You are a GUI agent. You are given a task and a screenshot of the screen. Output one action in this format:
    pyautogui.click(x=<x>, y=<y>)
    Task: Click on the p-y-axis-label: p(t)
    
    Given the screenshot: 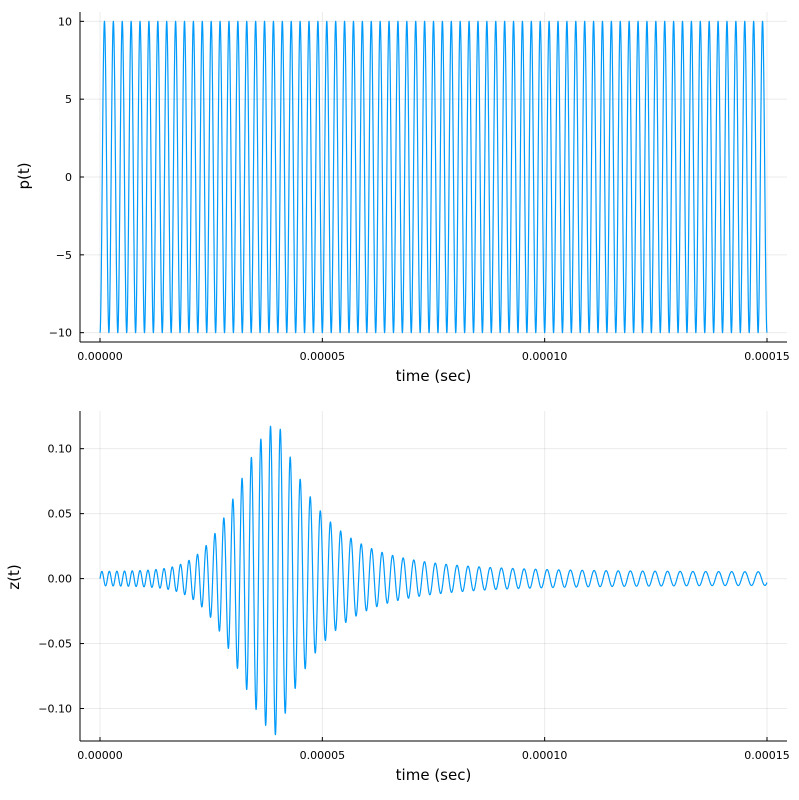 What is the action you would take?
    pyautogui.click(x=24, y=175)
    